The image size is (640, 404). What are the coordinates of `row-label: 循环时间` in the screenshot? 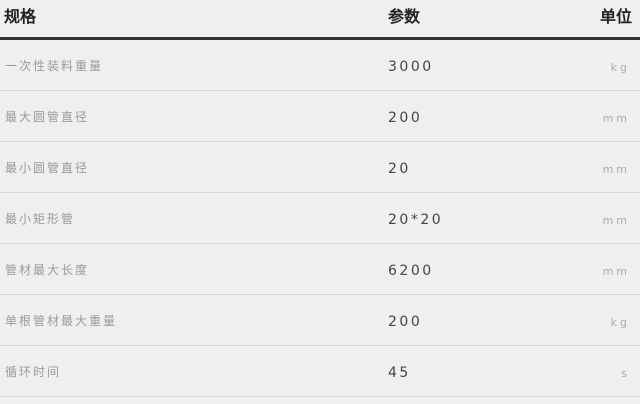 It's located at (33, 372).